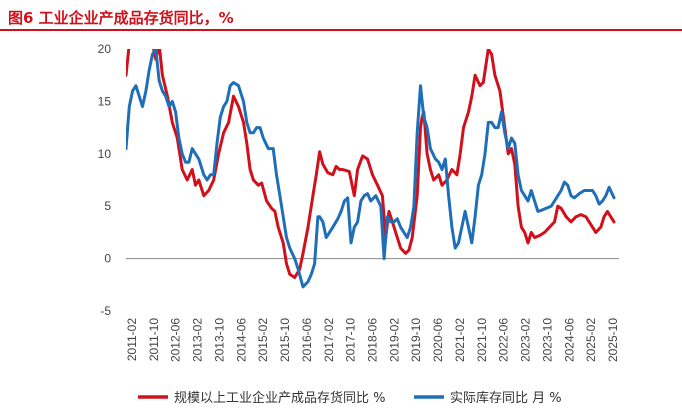 This screenshot has height=418, width=682. Describe the element at coordinates (105, 311) in the screenshot. I see `y-tick-label: -5` at that location.